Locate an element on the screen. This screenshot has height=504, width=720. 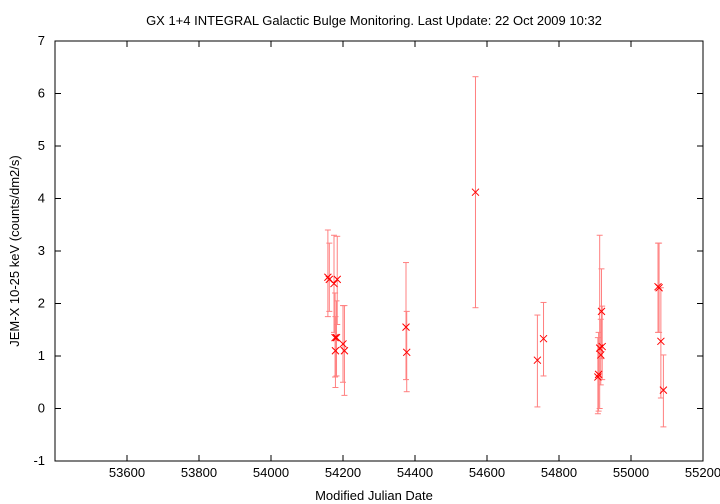
x-tick-label: 53600 is located at coordinates (127, 472).